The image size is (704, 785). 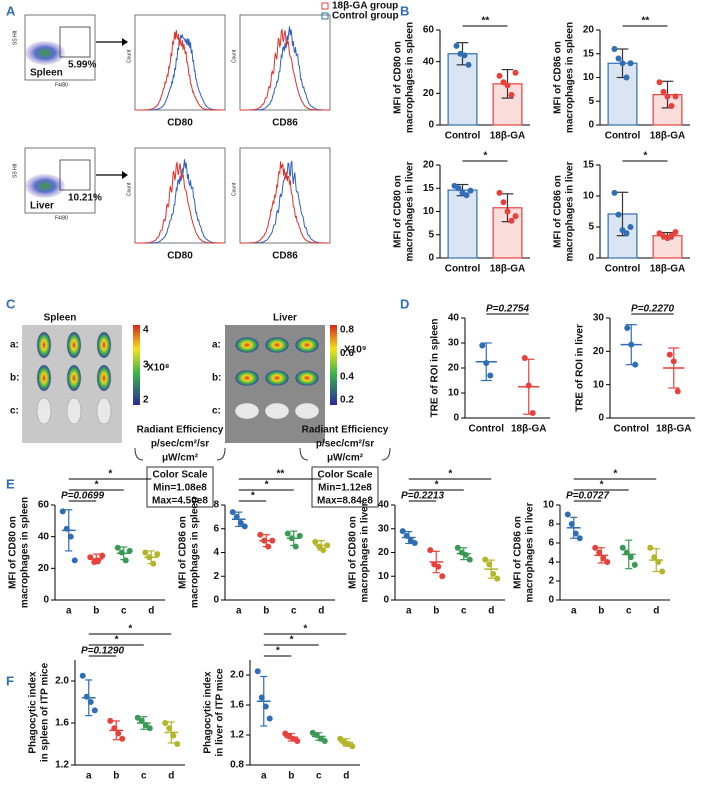 I want to click on flow-population, so click(x=45, y=186).